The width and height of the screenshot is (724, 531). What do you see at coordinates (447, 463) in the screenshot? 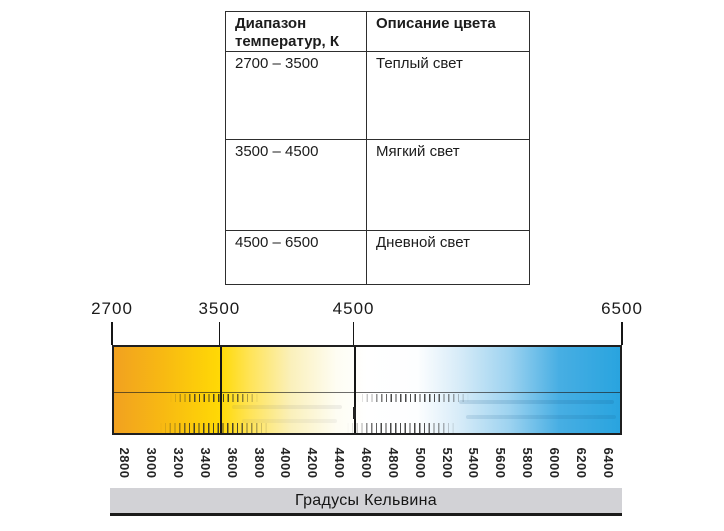
I see `kelvin-tick-label: 5200` at bounding box center [447, 463].